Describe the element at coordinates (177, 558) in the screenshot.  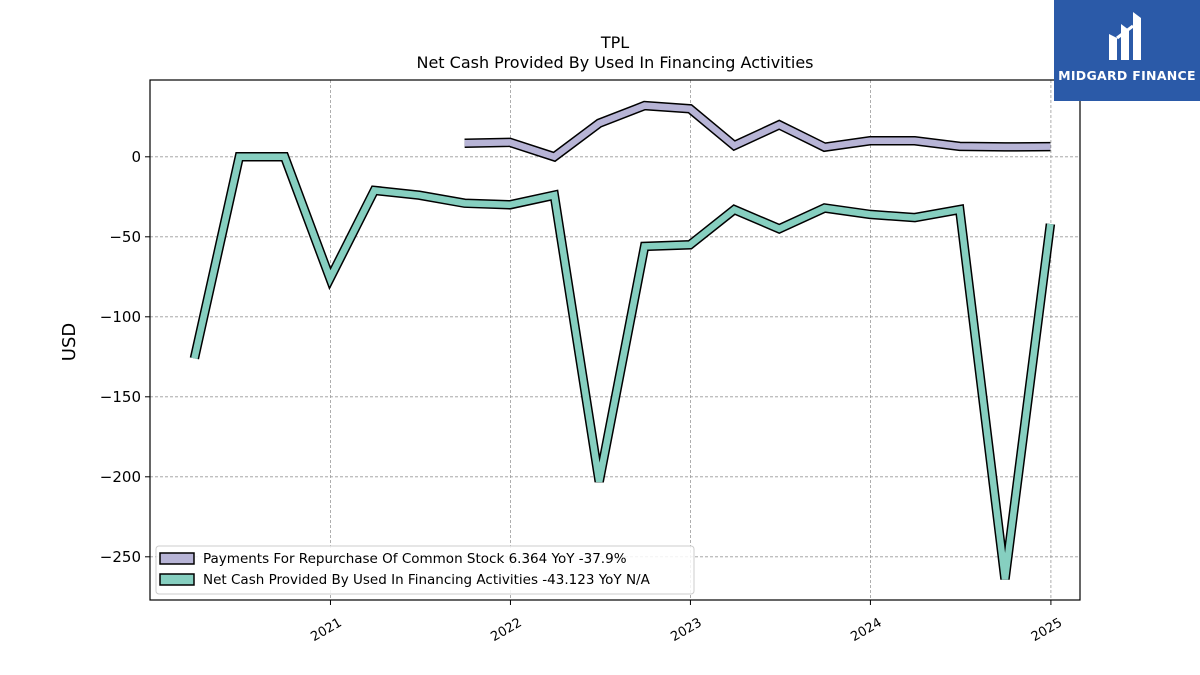
I see `legend-swatch-repurchase` at that location.